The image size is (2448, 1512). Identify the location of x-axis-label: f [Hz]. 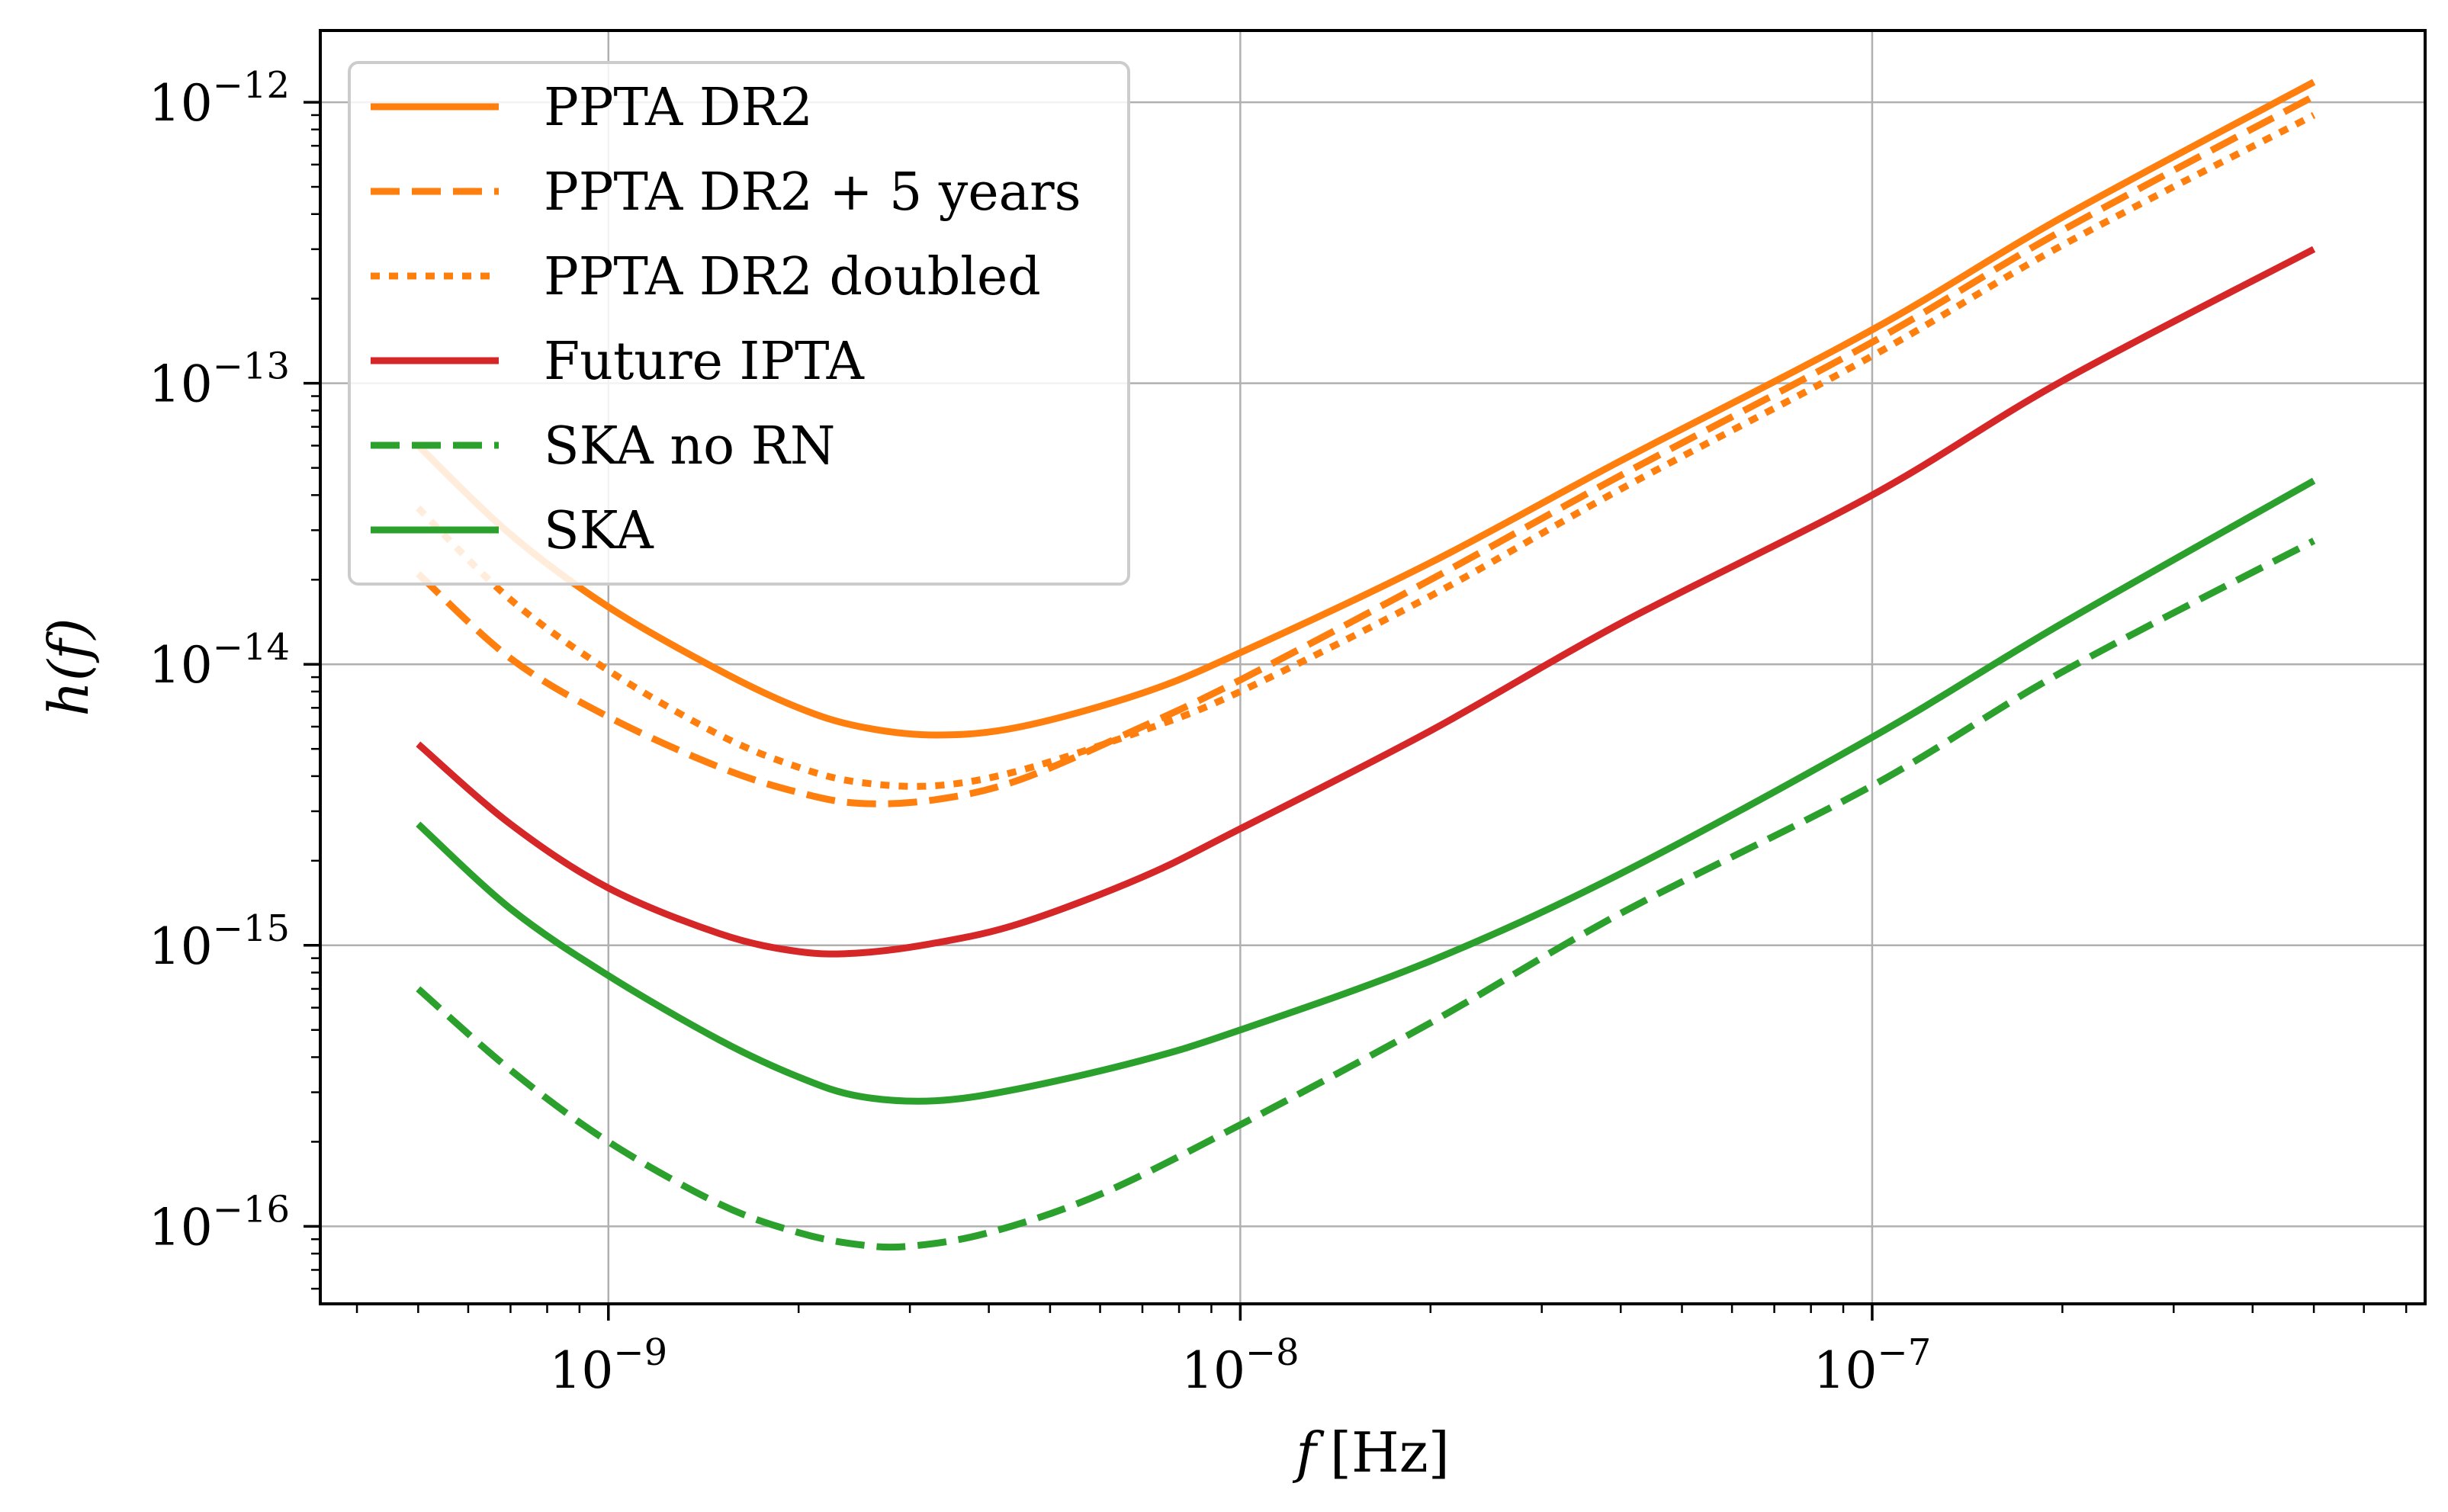
(1371, 1453).